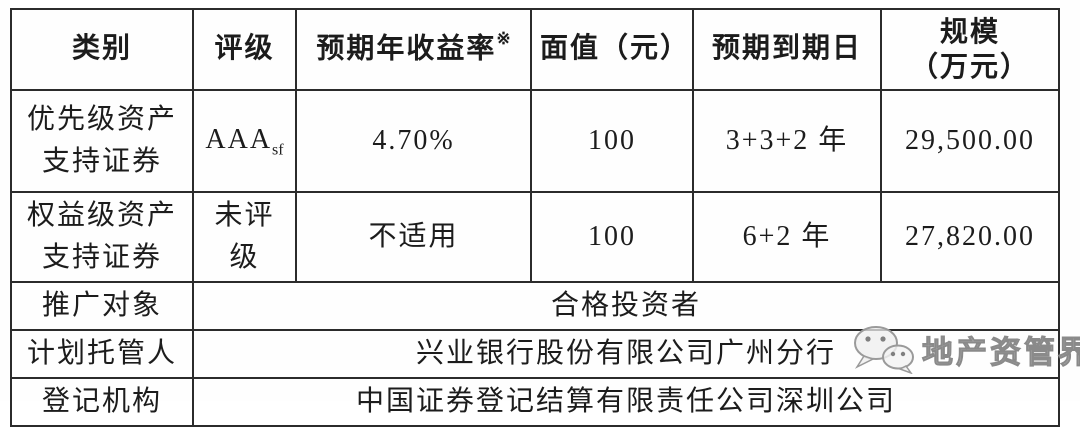 The image size is (1080, 427). I want to click on cell-plan-custodian-value: 兴业银行股份有限公司广州分行, so click(626, 354).